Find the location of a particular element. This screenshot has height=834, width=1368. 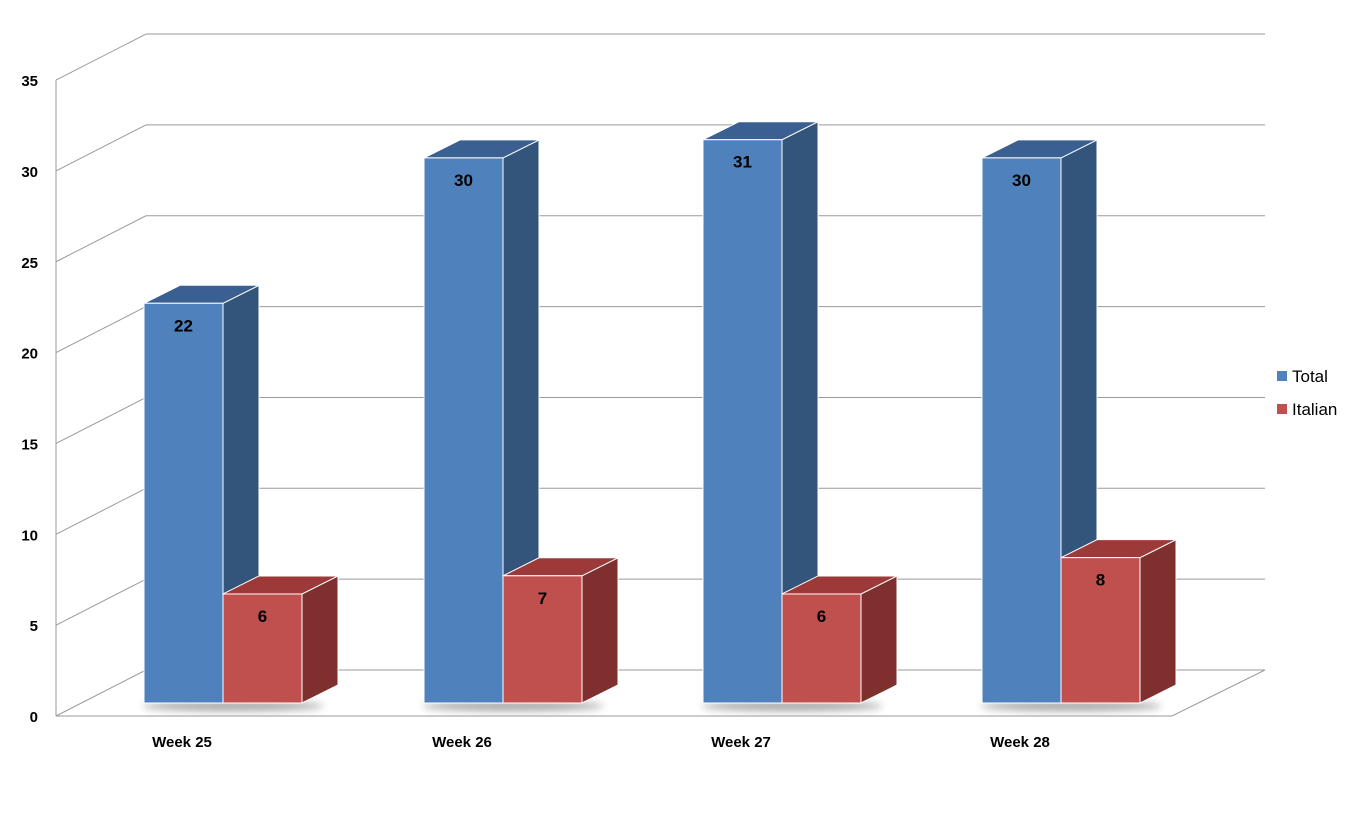

y-tick-label: 15 is located at coordinates (29, 444).